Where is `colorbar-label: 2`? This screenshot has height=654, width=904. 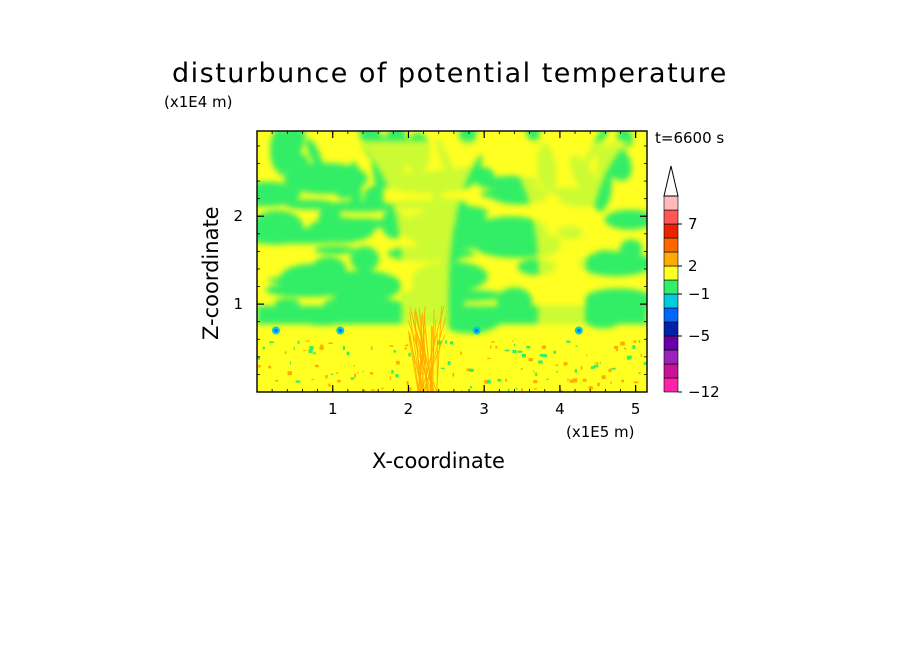 colorbar-label: 2 is located at coordinates (693, 266).